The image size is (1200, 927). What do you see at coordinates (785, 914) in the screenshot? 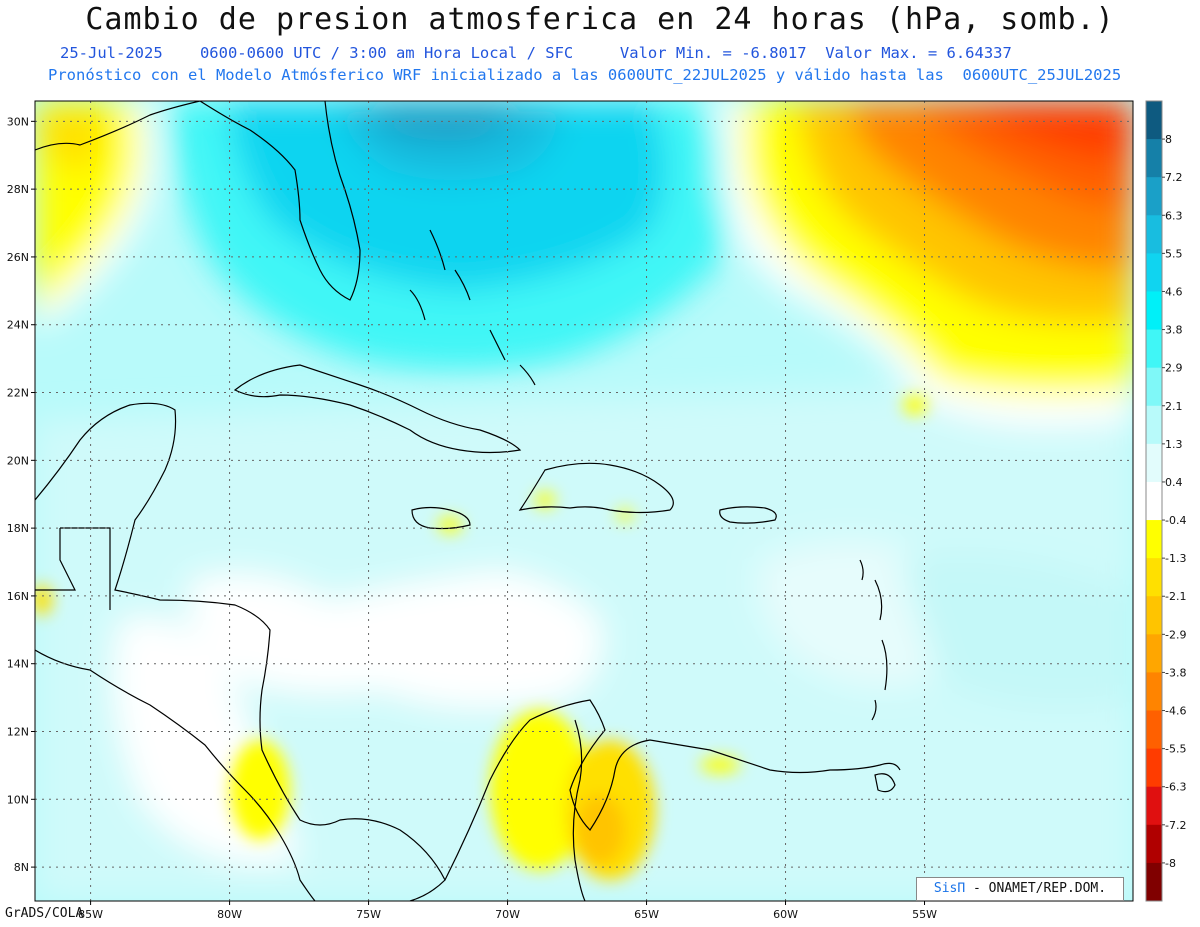
I see `lon-tick-label: 60W` at bounding box center [785, 914].